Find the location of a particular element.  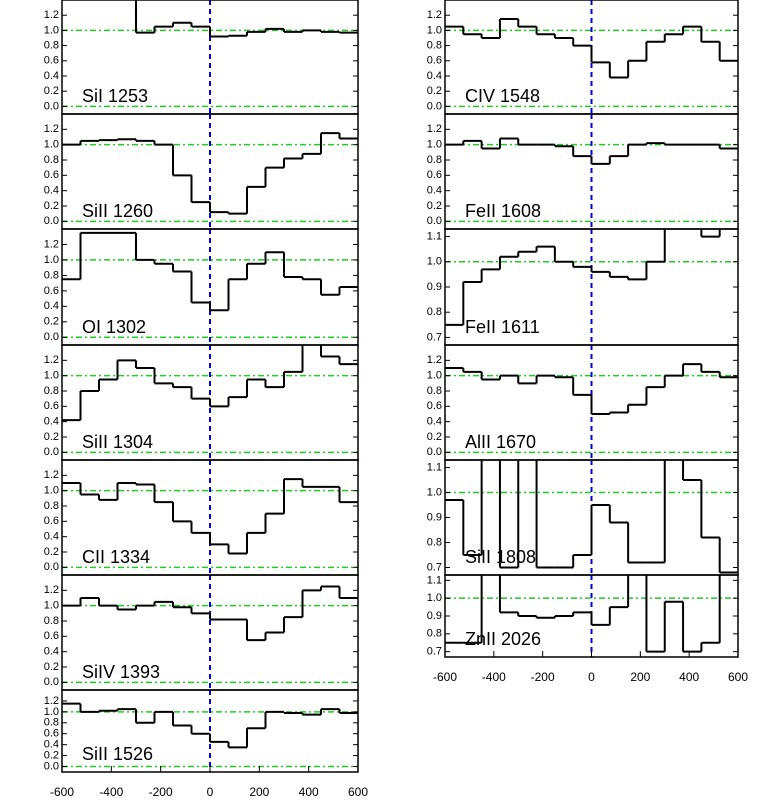

line-label: SiIV 1393 is located at coordinates (121, 672).